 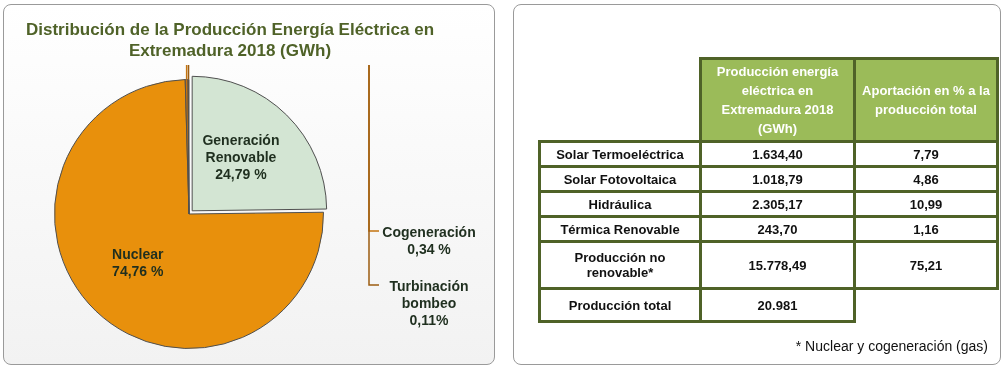 I want to click on text: Producción total, so click(x=620, y=305).